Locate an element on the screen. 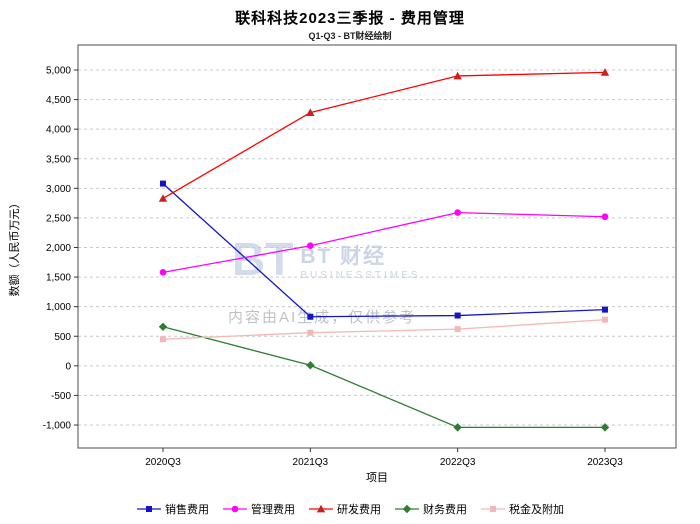 This screenshot has height=524, width=700. legend-label: 研发费用 is located at coordinates (359, 510).